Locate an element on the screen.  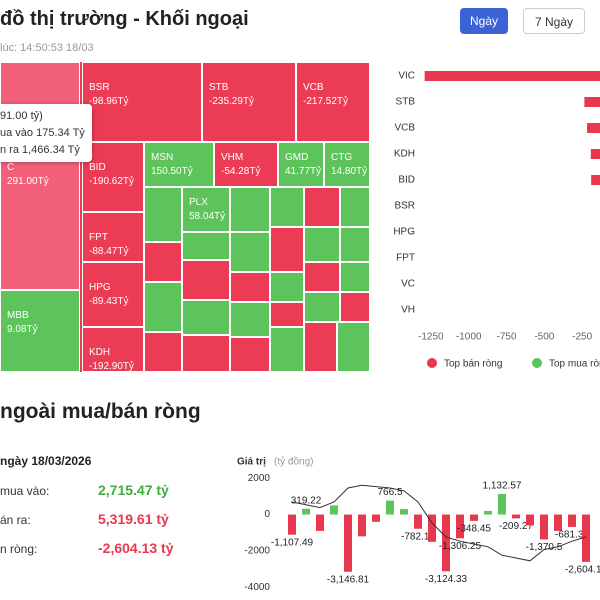
week-button: 7 Ngày is located at coordinates (554, 21).